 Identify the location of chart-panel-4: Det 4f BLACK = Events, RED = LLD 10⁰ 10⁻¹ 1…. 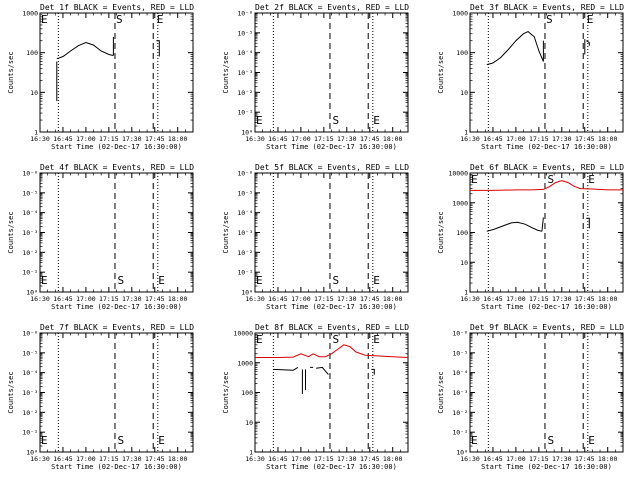
(100, 237).